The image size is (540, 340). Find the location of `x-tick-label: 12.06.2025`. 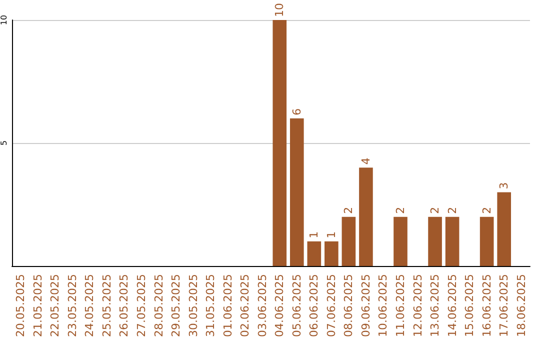

x-tick-label: 12.06.2025 is located at coordinates (417, 306).